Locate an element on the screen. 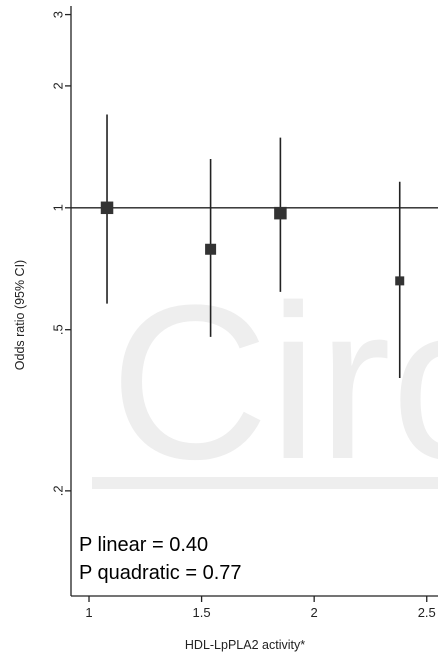  x-ticks: 1 1.5 2 2.5 is located at coordinates (260, 608).